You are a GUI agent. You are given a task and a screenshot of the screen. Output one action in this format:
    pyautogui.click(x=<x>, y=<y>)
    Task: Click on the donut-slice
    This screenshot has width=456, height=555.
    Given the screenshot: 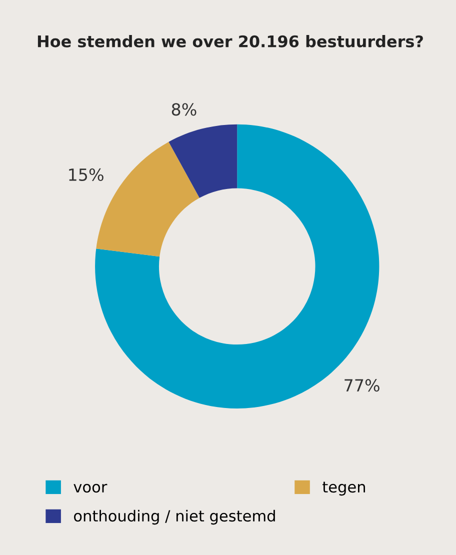 What is the action you would take?
    pyautogui.click(x=203, y=161)
    